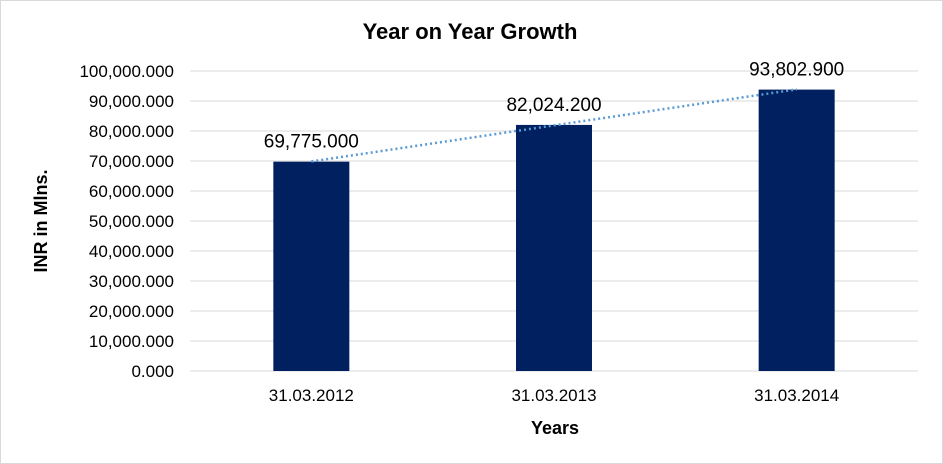 The height and width of the screenshot is (464, 943). I want to click on chart-title: Year on Year Growth, so click(470, 31).